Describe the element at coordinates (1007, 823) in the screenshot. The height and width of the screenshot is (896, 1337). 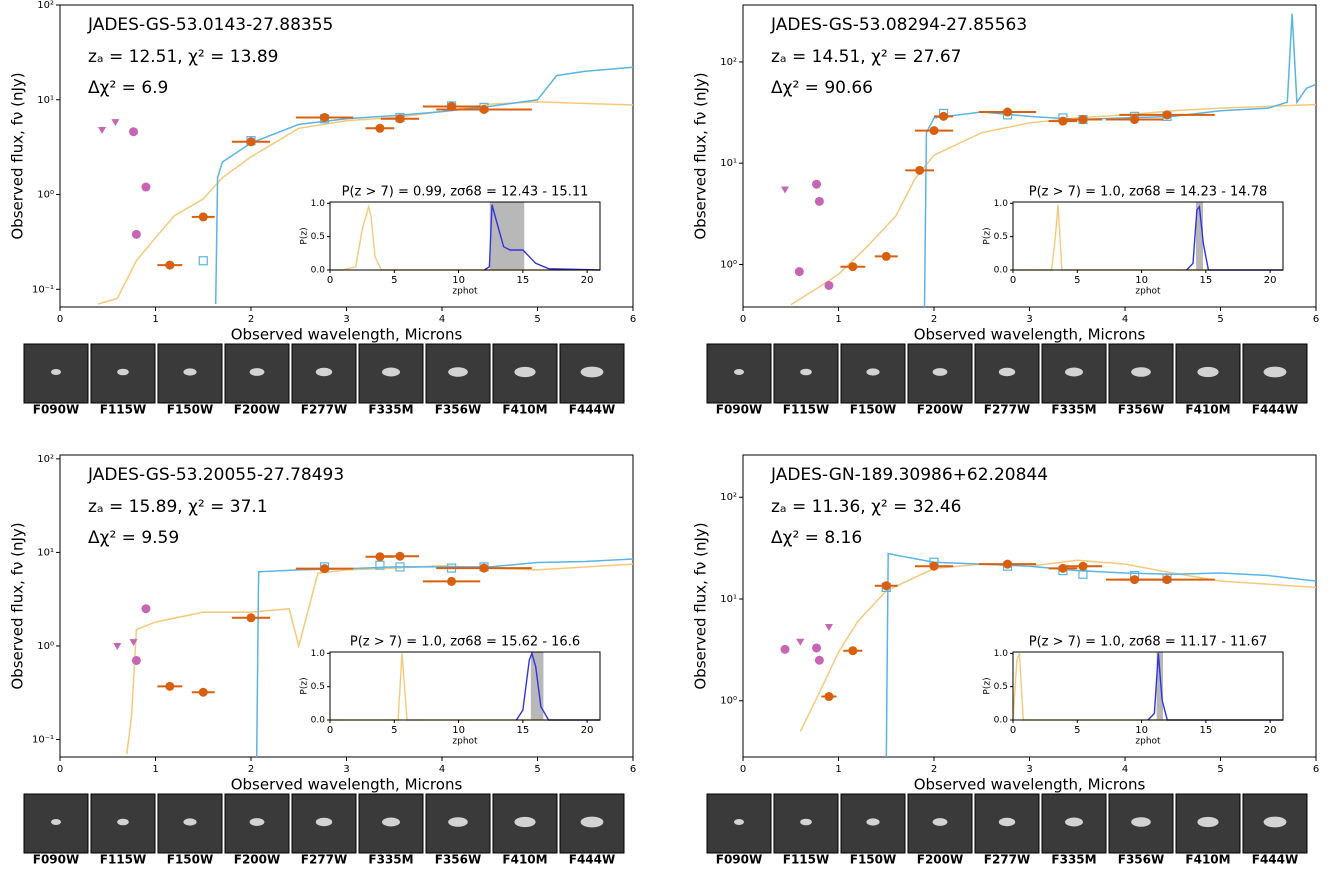
I see `cutout-image` at that location.